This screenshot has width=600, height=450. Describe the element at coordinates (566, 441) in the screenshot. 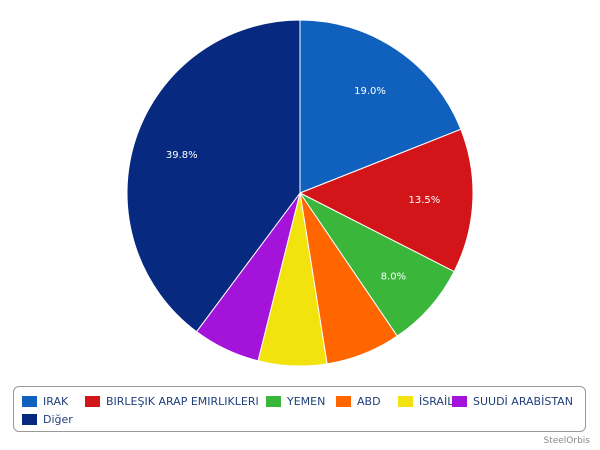

I see `watermark-text: SteelOrbis` at that location.